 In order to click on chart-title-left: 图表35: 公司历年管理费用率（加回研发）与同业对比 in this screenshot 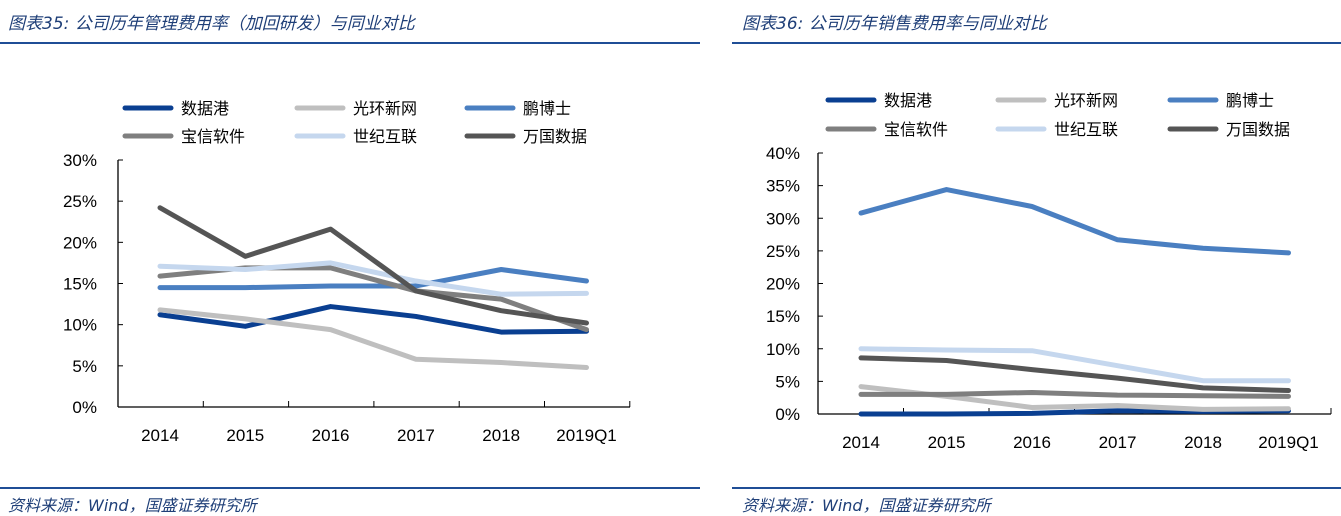, I will do `click(211, 24)`.